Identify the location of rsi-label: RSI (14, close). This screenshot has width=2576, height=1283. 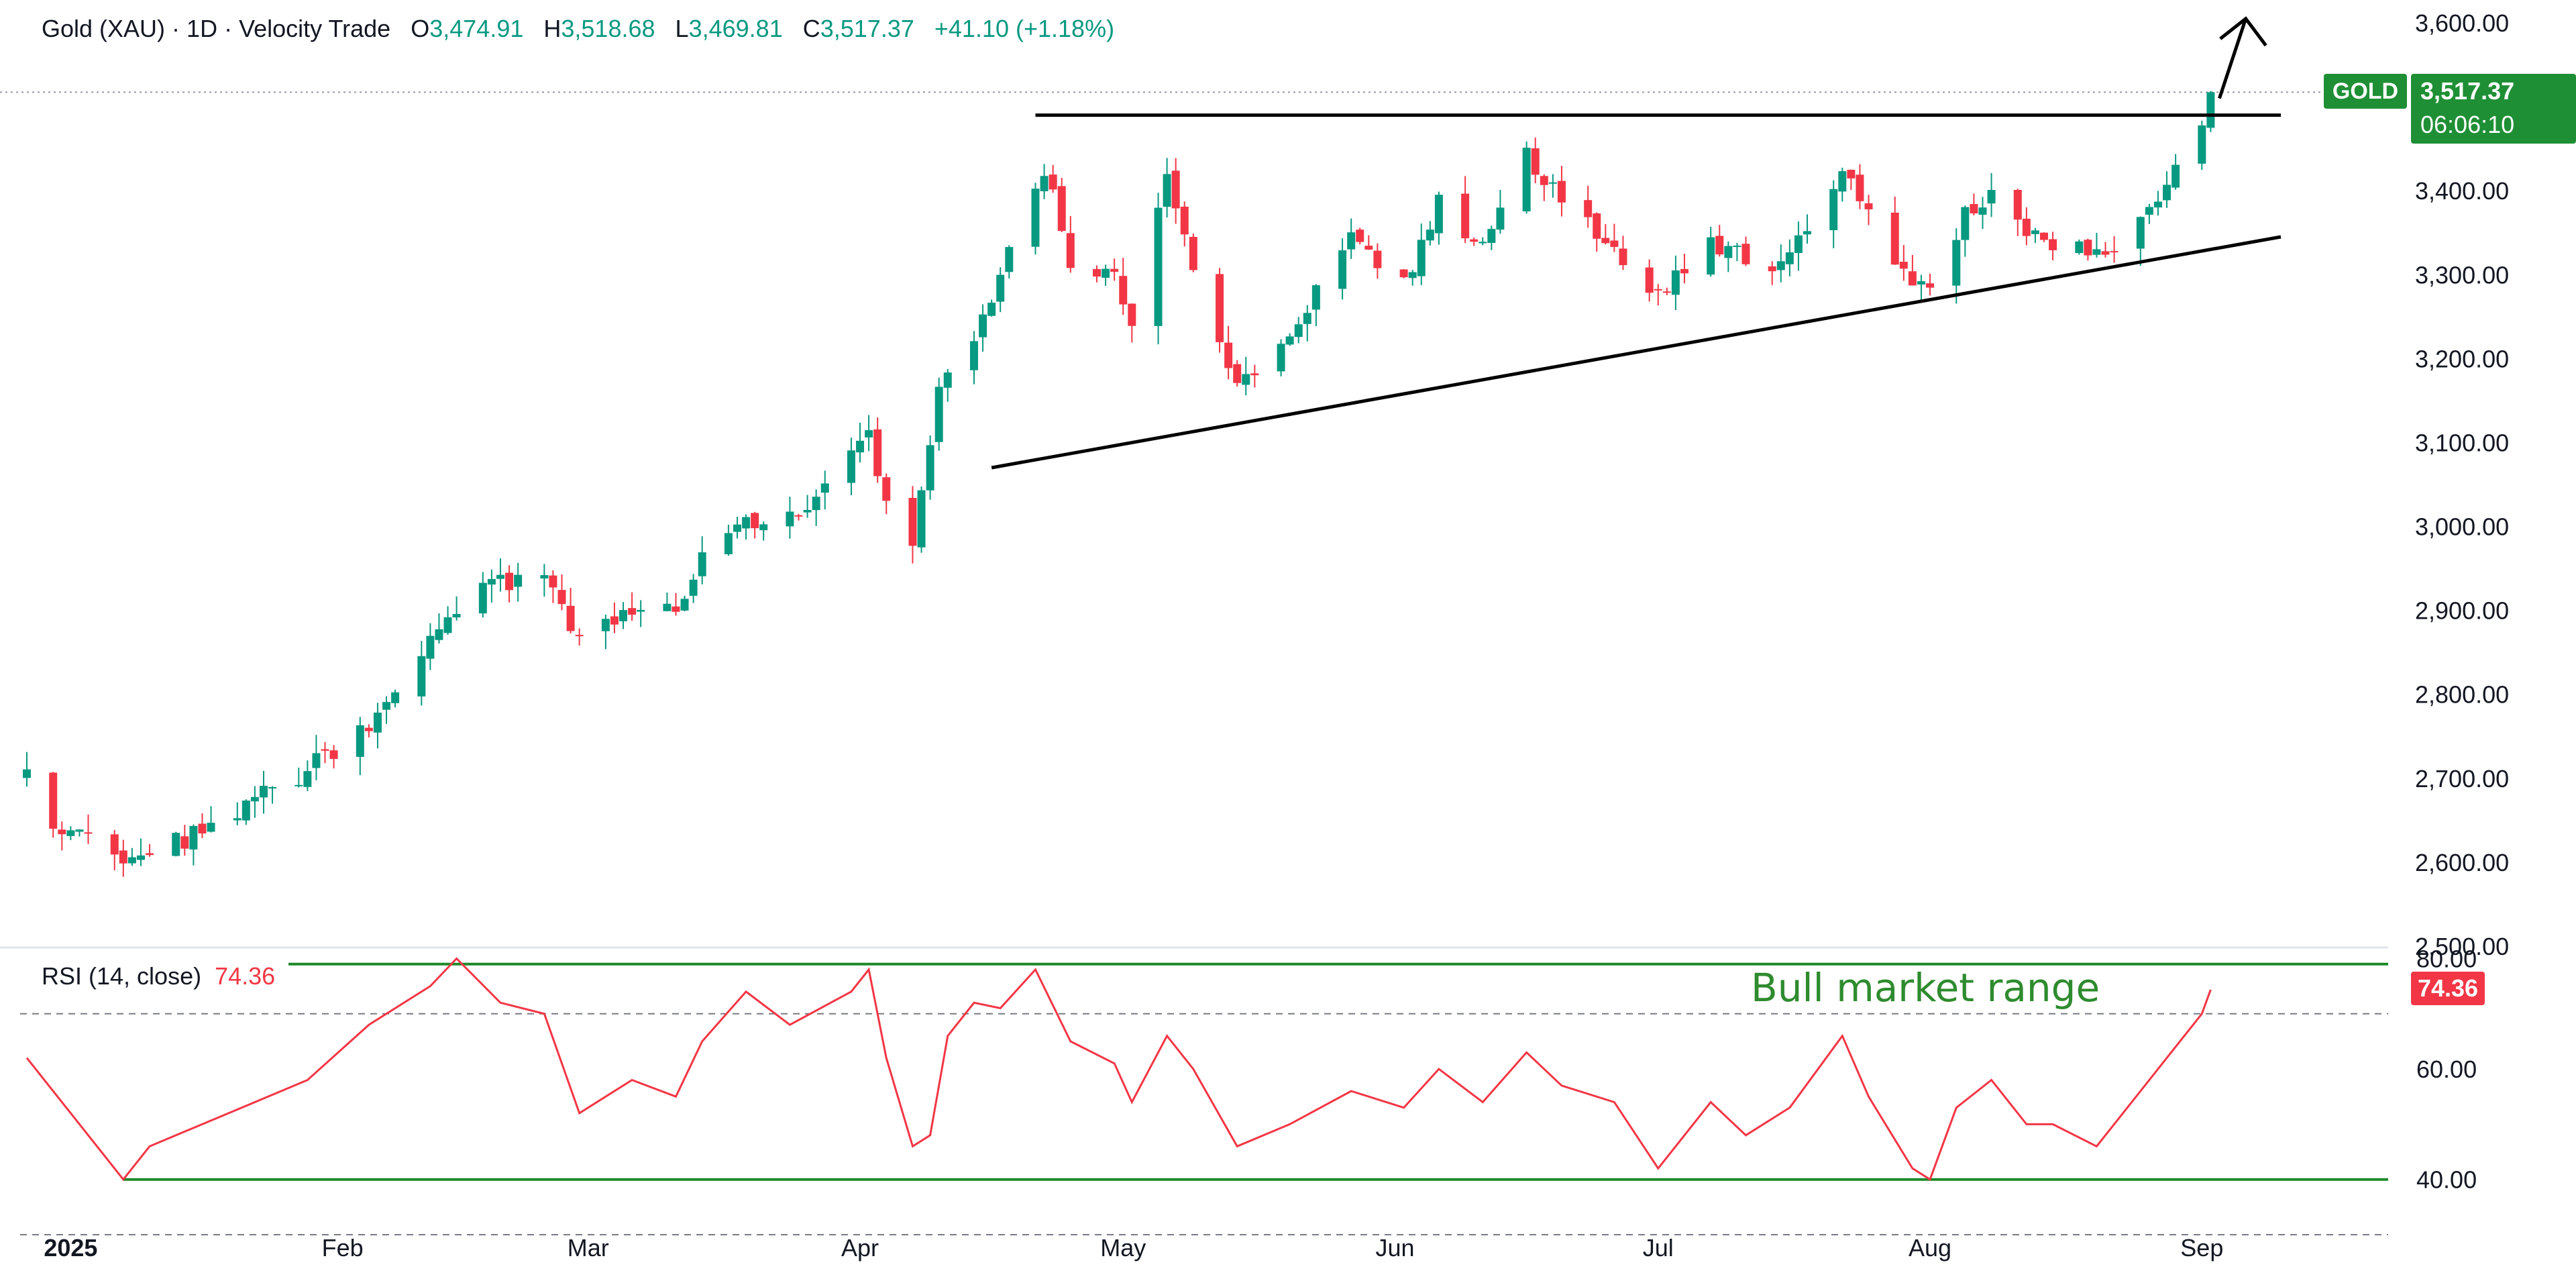
(122, 976).